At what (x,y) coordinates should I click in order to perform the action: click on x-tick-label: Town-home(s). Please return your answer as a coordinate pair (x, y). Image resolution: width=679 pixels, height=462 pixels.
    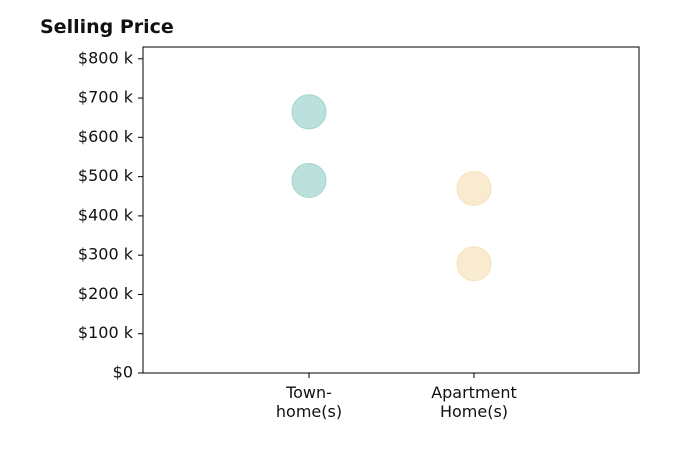
    Looking at the image, I should click on (309, 402).